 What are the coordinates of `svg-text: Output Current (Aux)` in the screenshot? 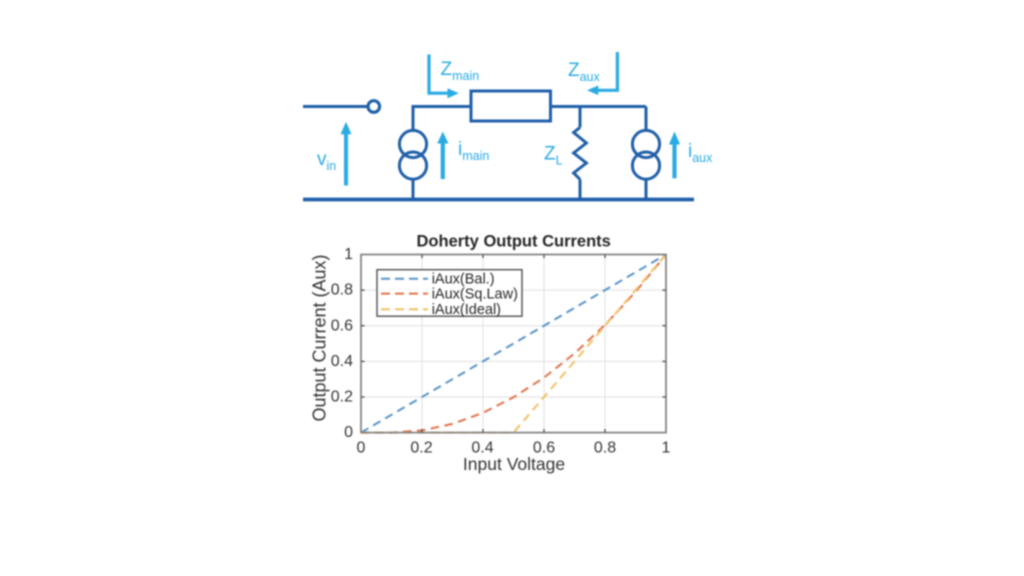 It's located at (320, 337).